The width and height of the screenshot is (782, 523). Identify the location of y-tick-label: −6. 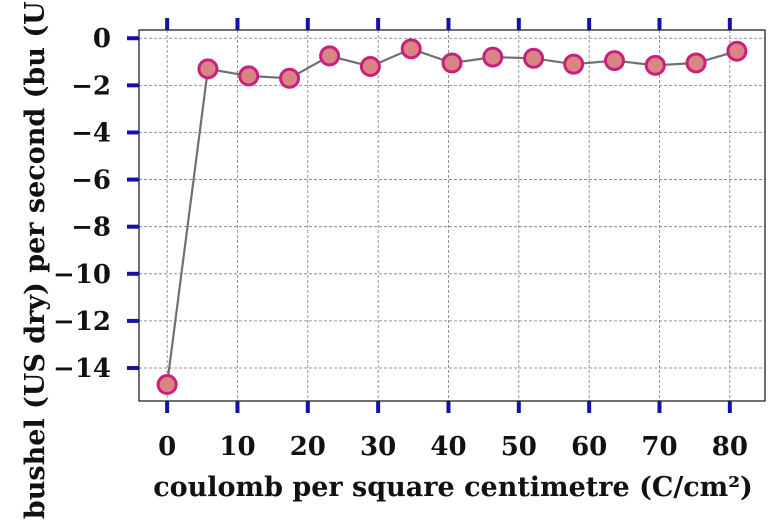
(91, 181).